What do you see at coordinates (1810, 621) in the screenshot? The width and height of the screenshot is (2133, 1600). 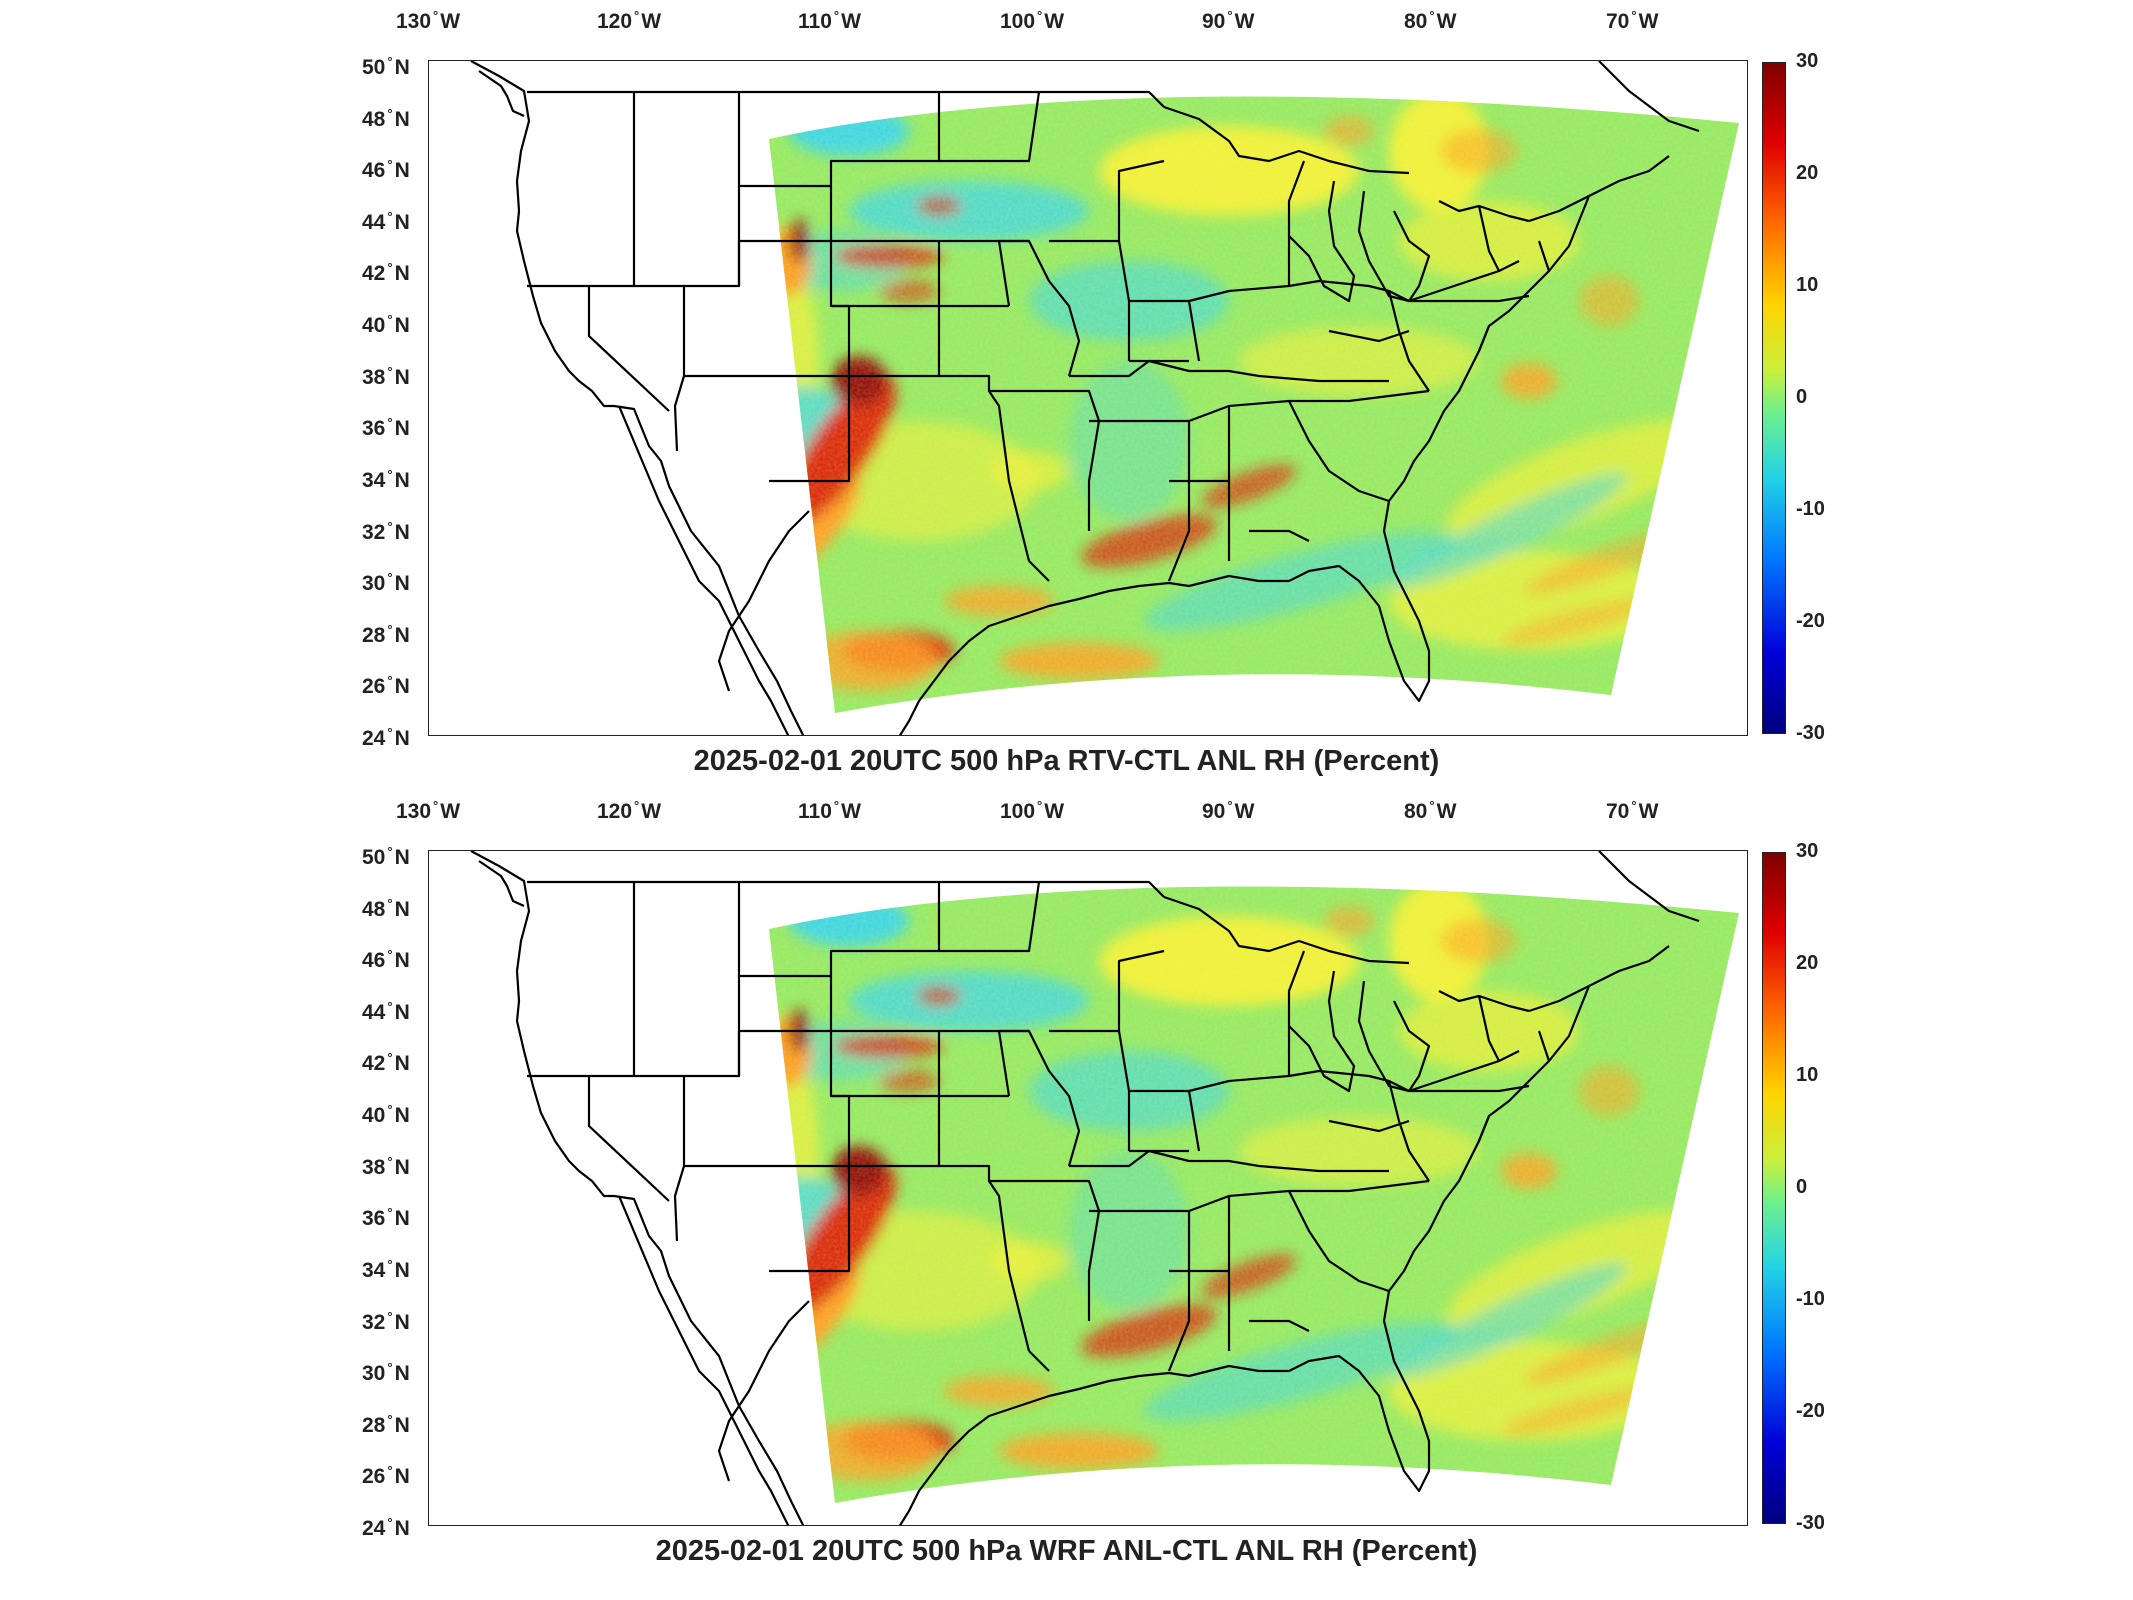 I see `colorbar-tick-label: -20` at bounding box center [1810, 621].